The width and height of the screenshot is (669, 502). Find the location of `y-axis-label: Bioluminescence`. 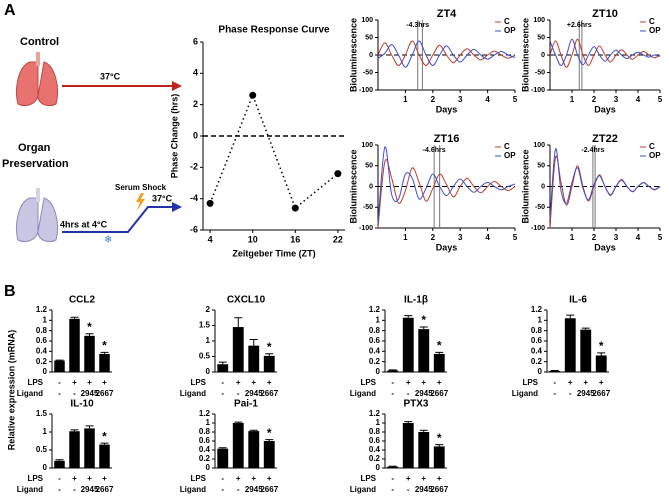

y-axis-label: Bioluminescence is located at coordinates (353, 186).